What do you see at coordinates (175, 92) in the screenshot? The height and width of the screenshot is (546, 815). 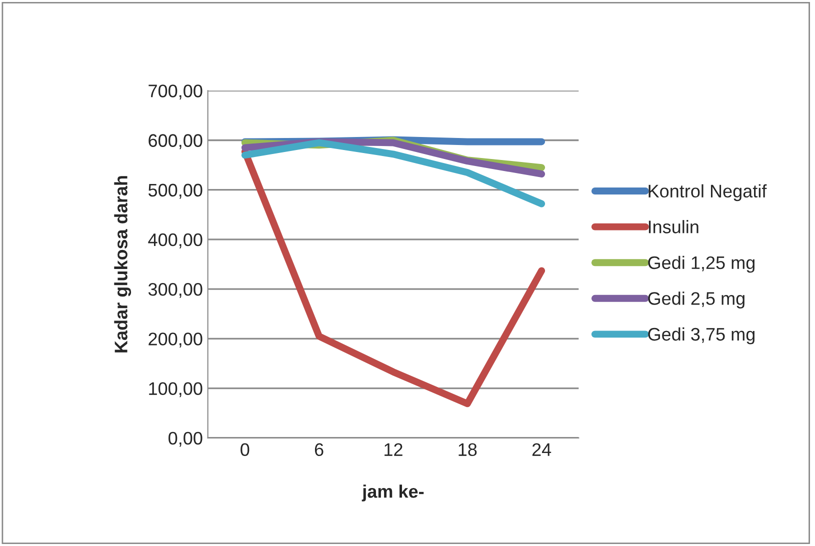 I see `y-tick-label: 700,00` at bounding box center [175, 92].